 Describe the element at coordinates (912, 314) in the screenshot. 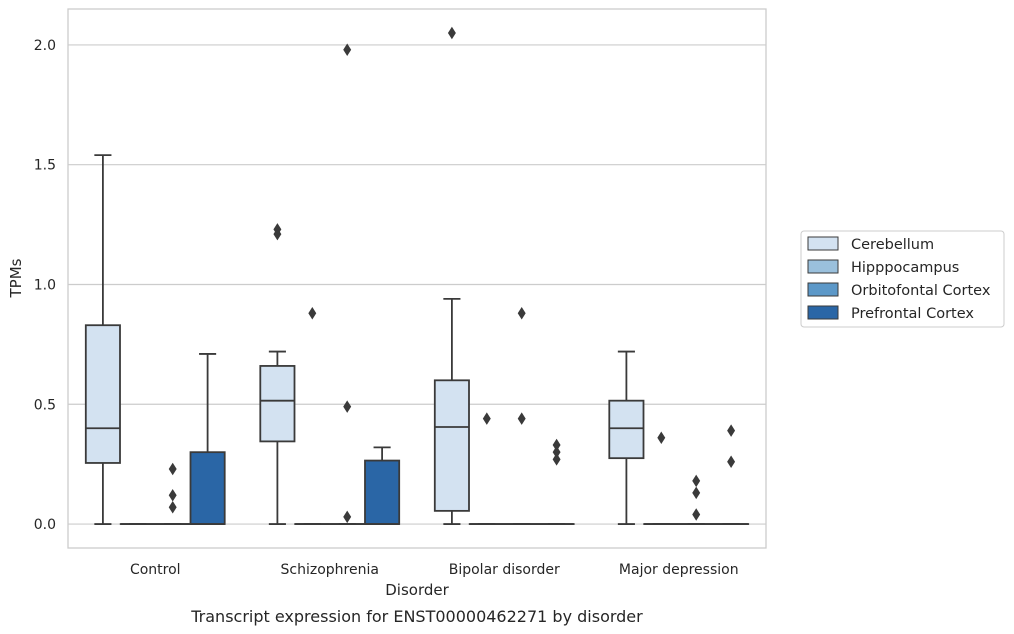

I see `legend-label: Prefrontal Cortex` at that location.